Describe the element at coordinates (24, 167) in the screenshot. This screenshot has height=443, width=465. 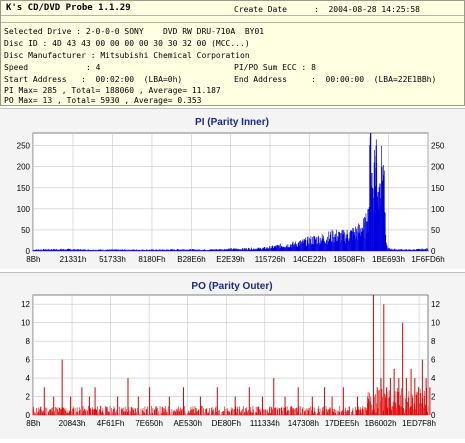
I see `pi-ytick-left: 200` at that location.